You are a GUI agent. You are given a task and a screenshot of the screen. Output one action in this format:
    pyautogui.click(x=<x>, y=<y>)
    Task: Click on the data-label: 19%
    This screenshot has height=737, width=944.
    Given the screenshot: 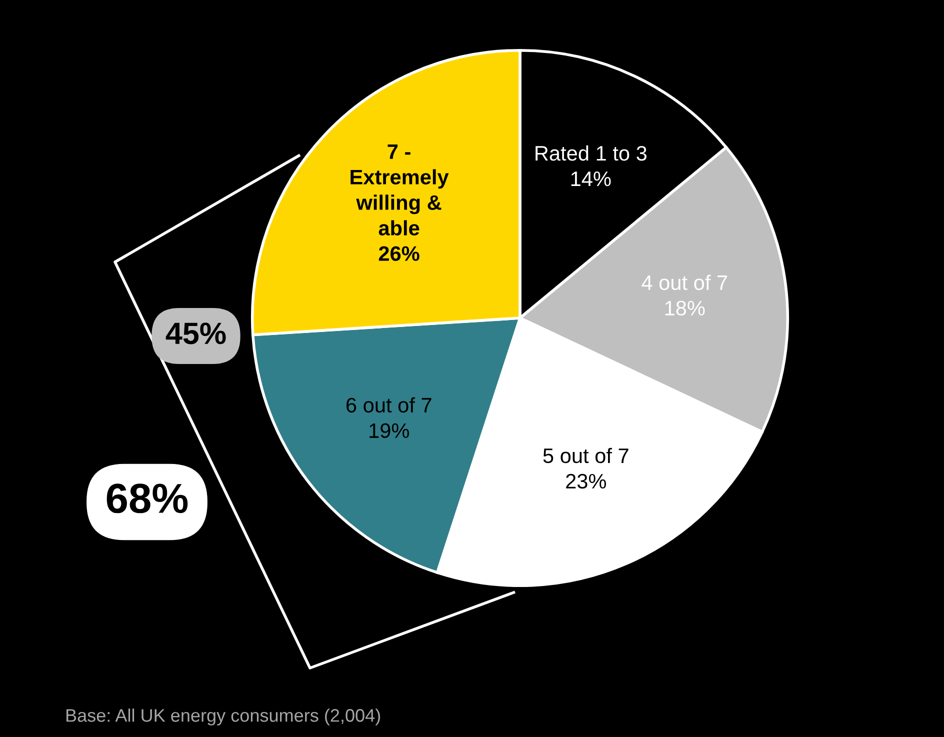 What is the action you would take?
    pyautogui.click(x=389, y=430)
    